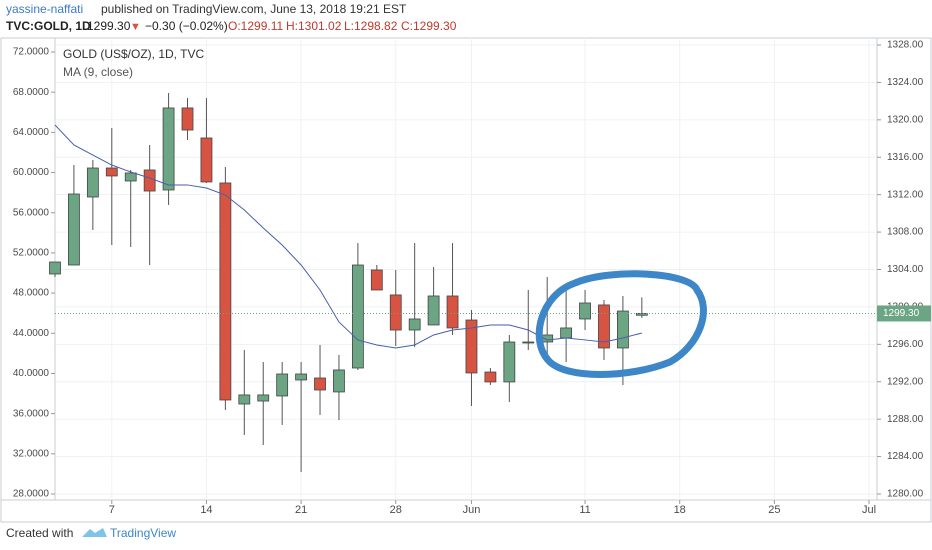 This screenshot has width=932, height=550. What do you see at coordinates (31, 494) in the screenshot?
I see `y2-tick-label: 28.0000` at bounding box center [31, 494].